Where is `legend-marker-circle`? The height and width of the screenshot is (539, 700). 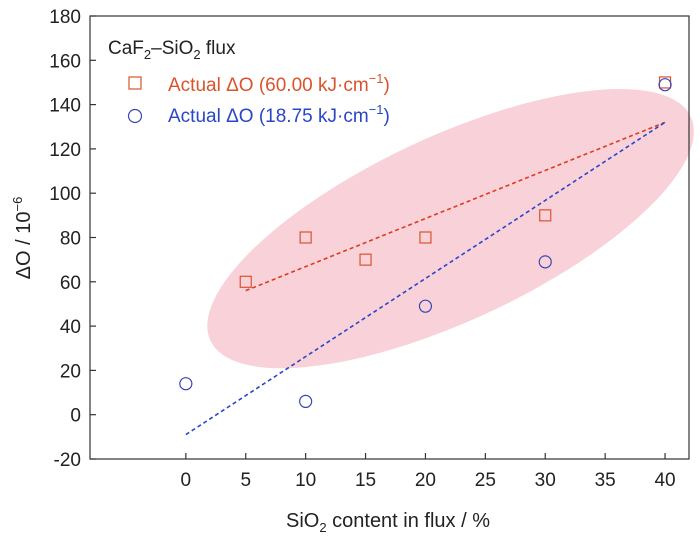
legend-marker-circle is located at coordinates (135, 116).